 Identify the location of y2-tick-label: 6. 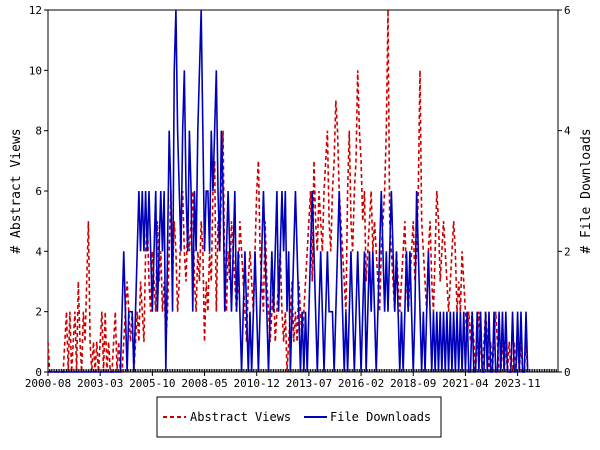
(567, 10).